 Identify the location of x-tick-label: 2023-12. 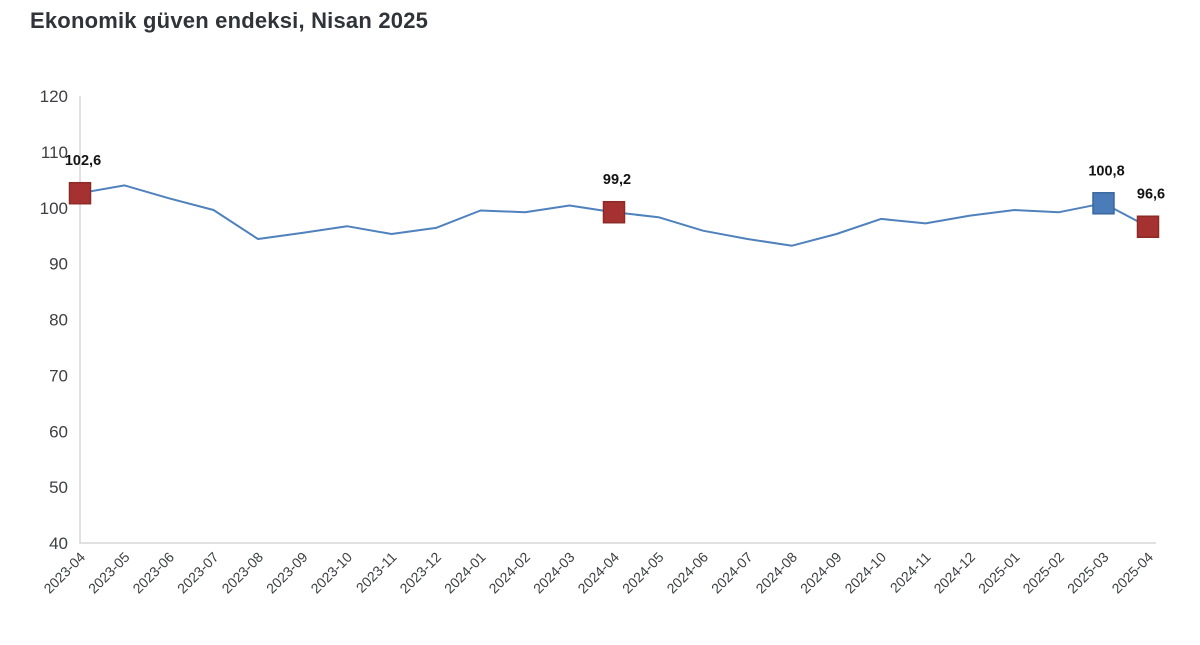
(420, 573).